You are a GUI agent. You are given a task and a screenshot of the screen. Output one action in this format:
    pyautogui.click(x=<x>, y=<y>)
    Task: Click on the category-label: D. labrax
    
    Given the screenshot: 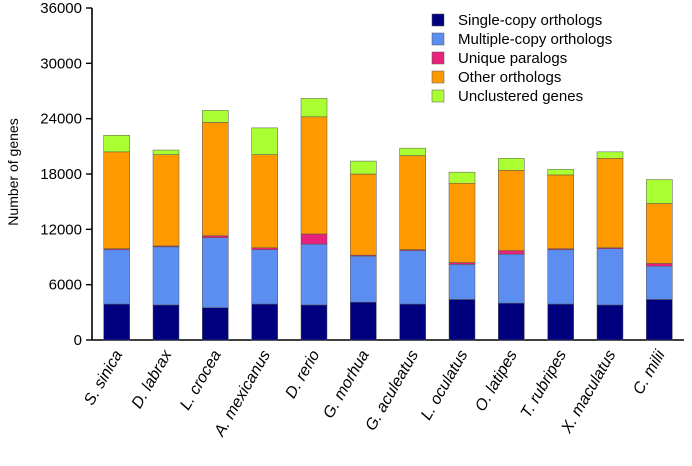 What is the action you would take?
    pyautogui.click(x=152, y=379)
    